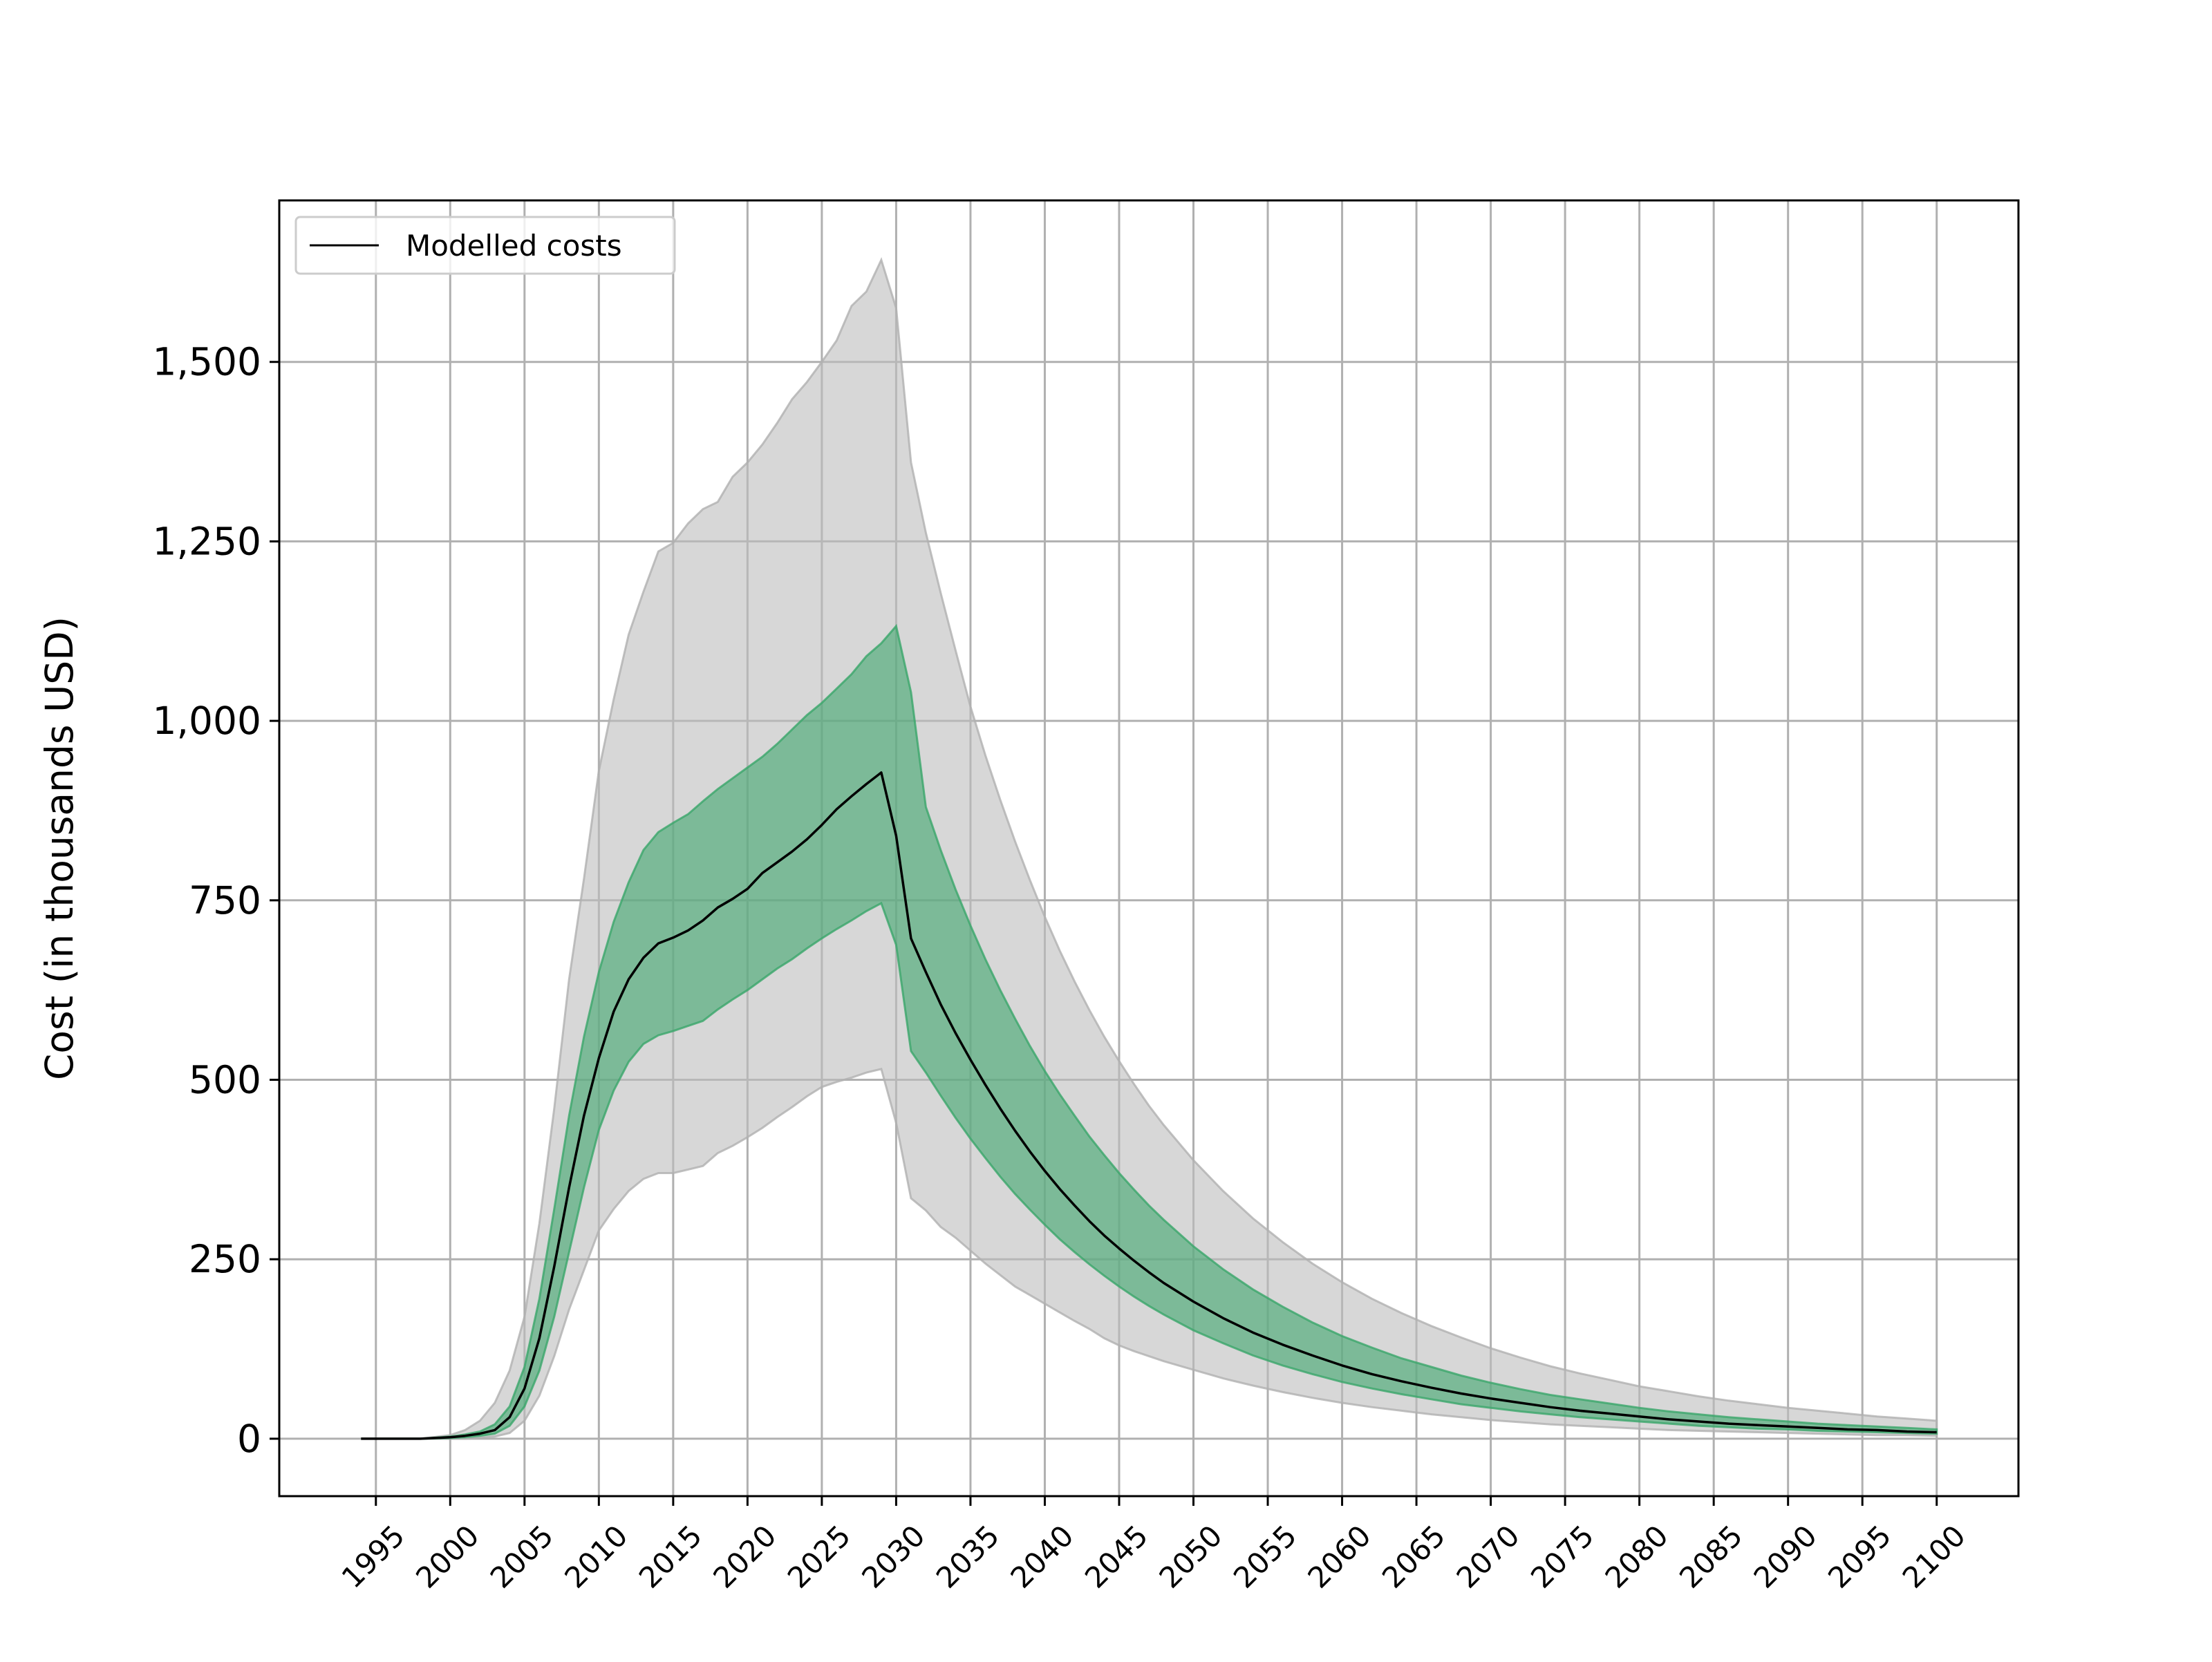 The width and height of the screenshot is (2212, 1662). Describe the element at coordinates (1265, 1556) in the screenshot. I see `x-tick-label: 2055` at that location.